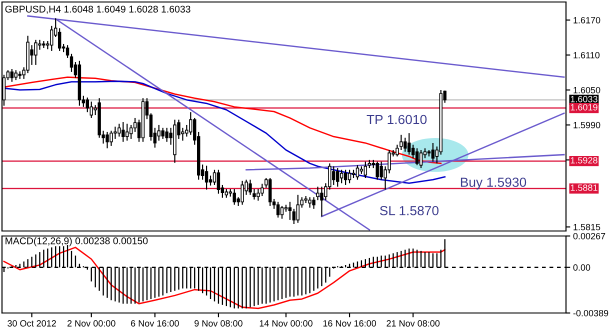 The width and height of the screenshot is (612, 335). What do you see at coordinates (584, 107) in the screenshot?
I see `ref-line-label: 1.6019` at bounding box center [584, 107].